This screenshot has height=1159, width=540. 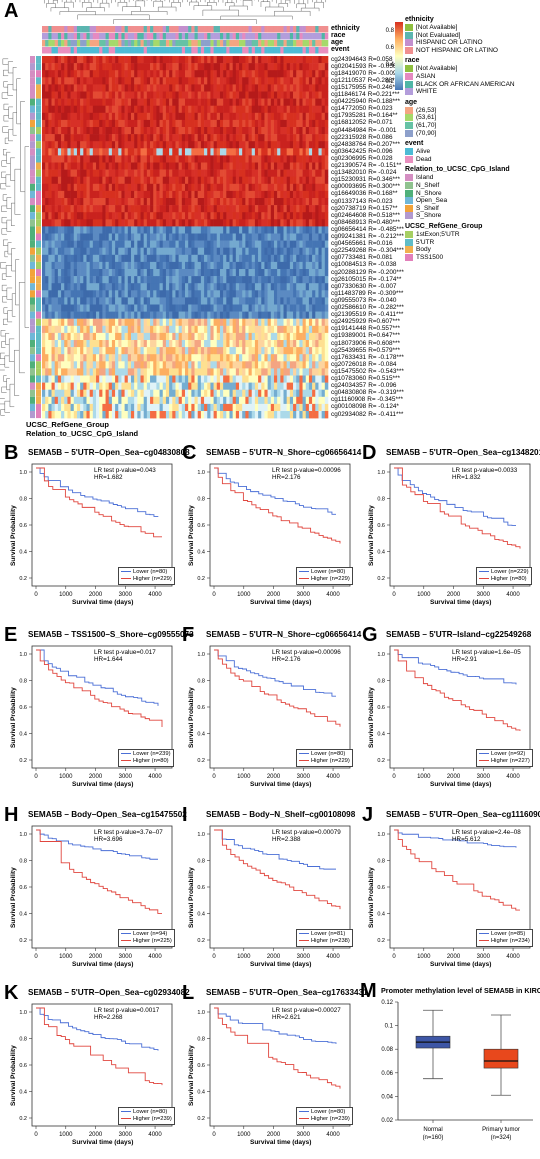 What do you see at coordinates (38, 74) in the screenshot?
I see `row-annotation-cell` at bounding box center [38, 74].